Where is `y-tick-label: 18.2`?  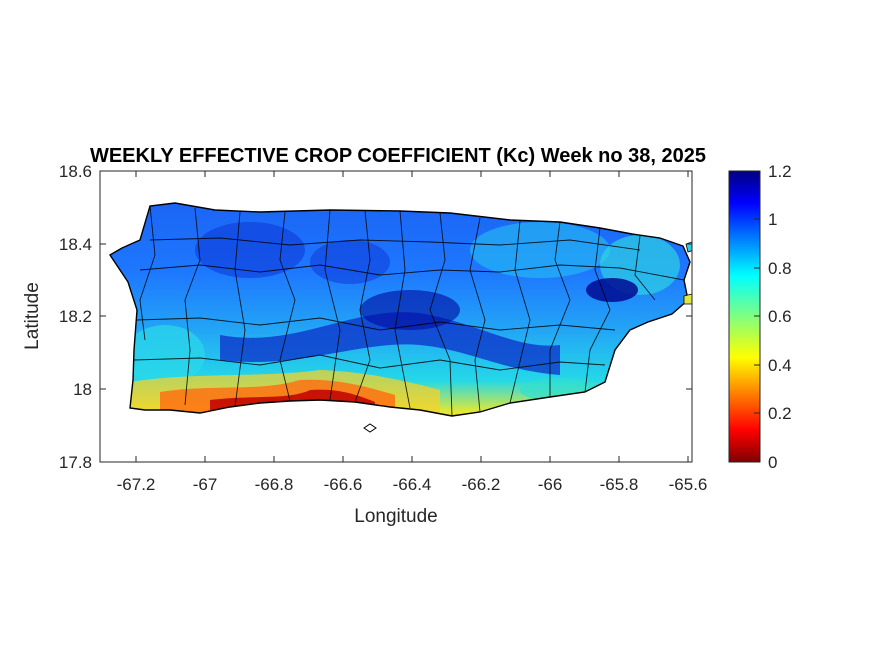 y-tick-label: 18.2 is located at coordinates (75, 316).